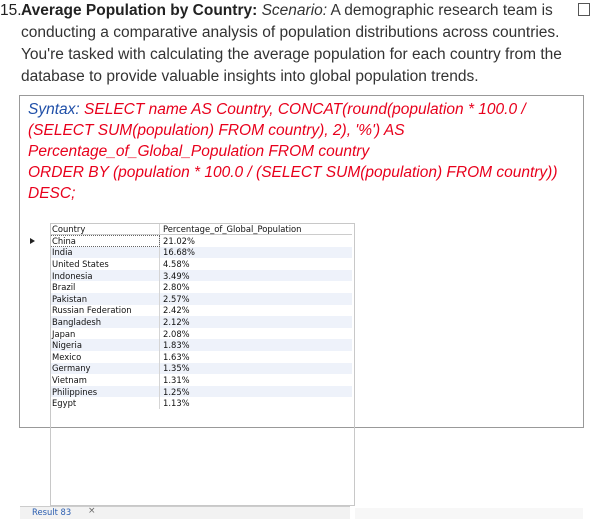 This screenshot has height=519, width=592. I want to click on cell-percentage: 1.13%, so click(256, 403).